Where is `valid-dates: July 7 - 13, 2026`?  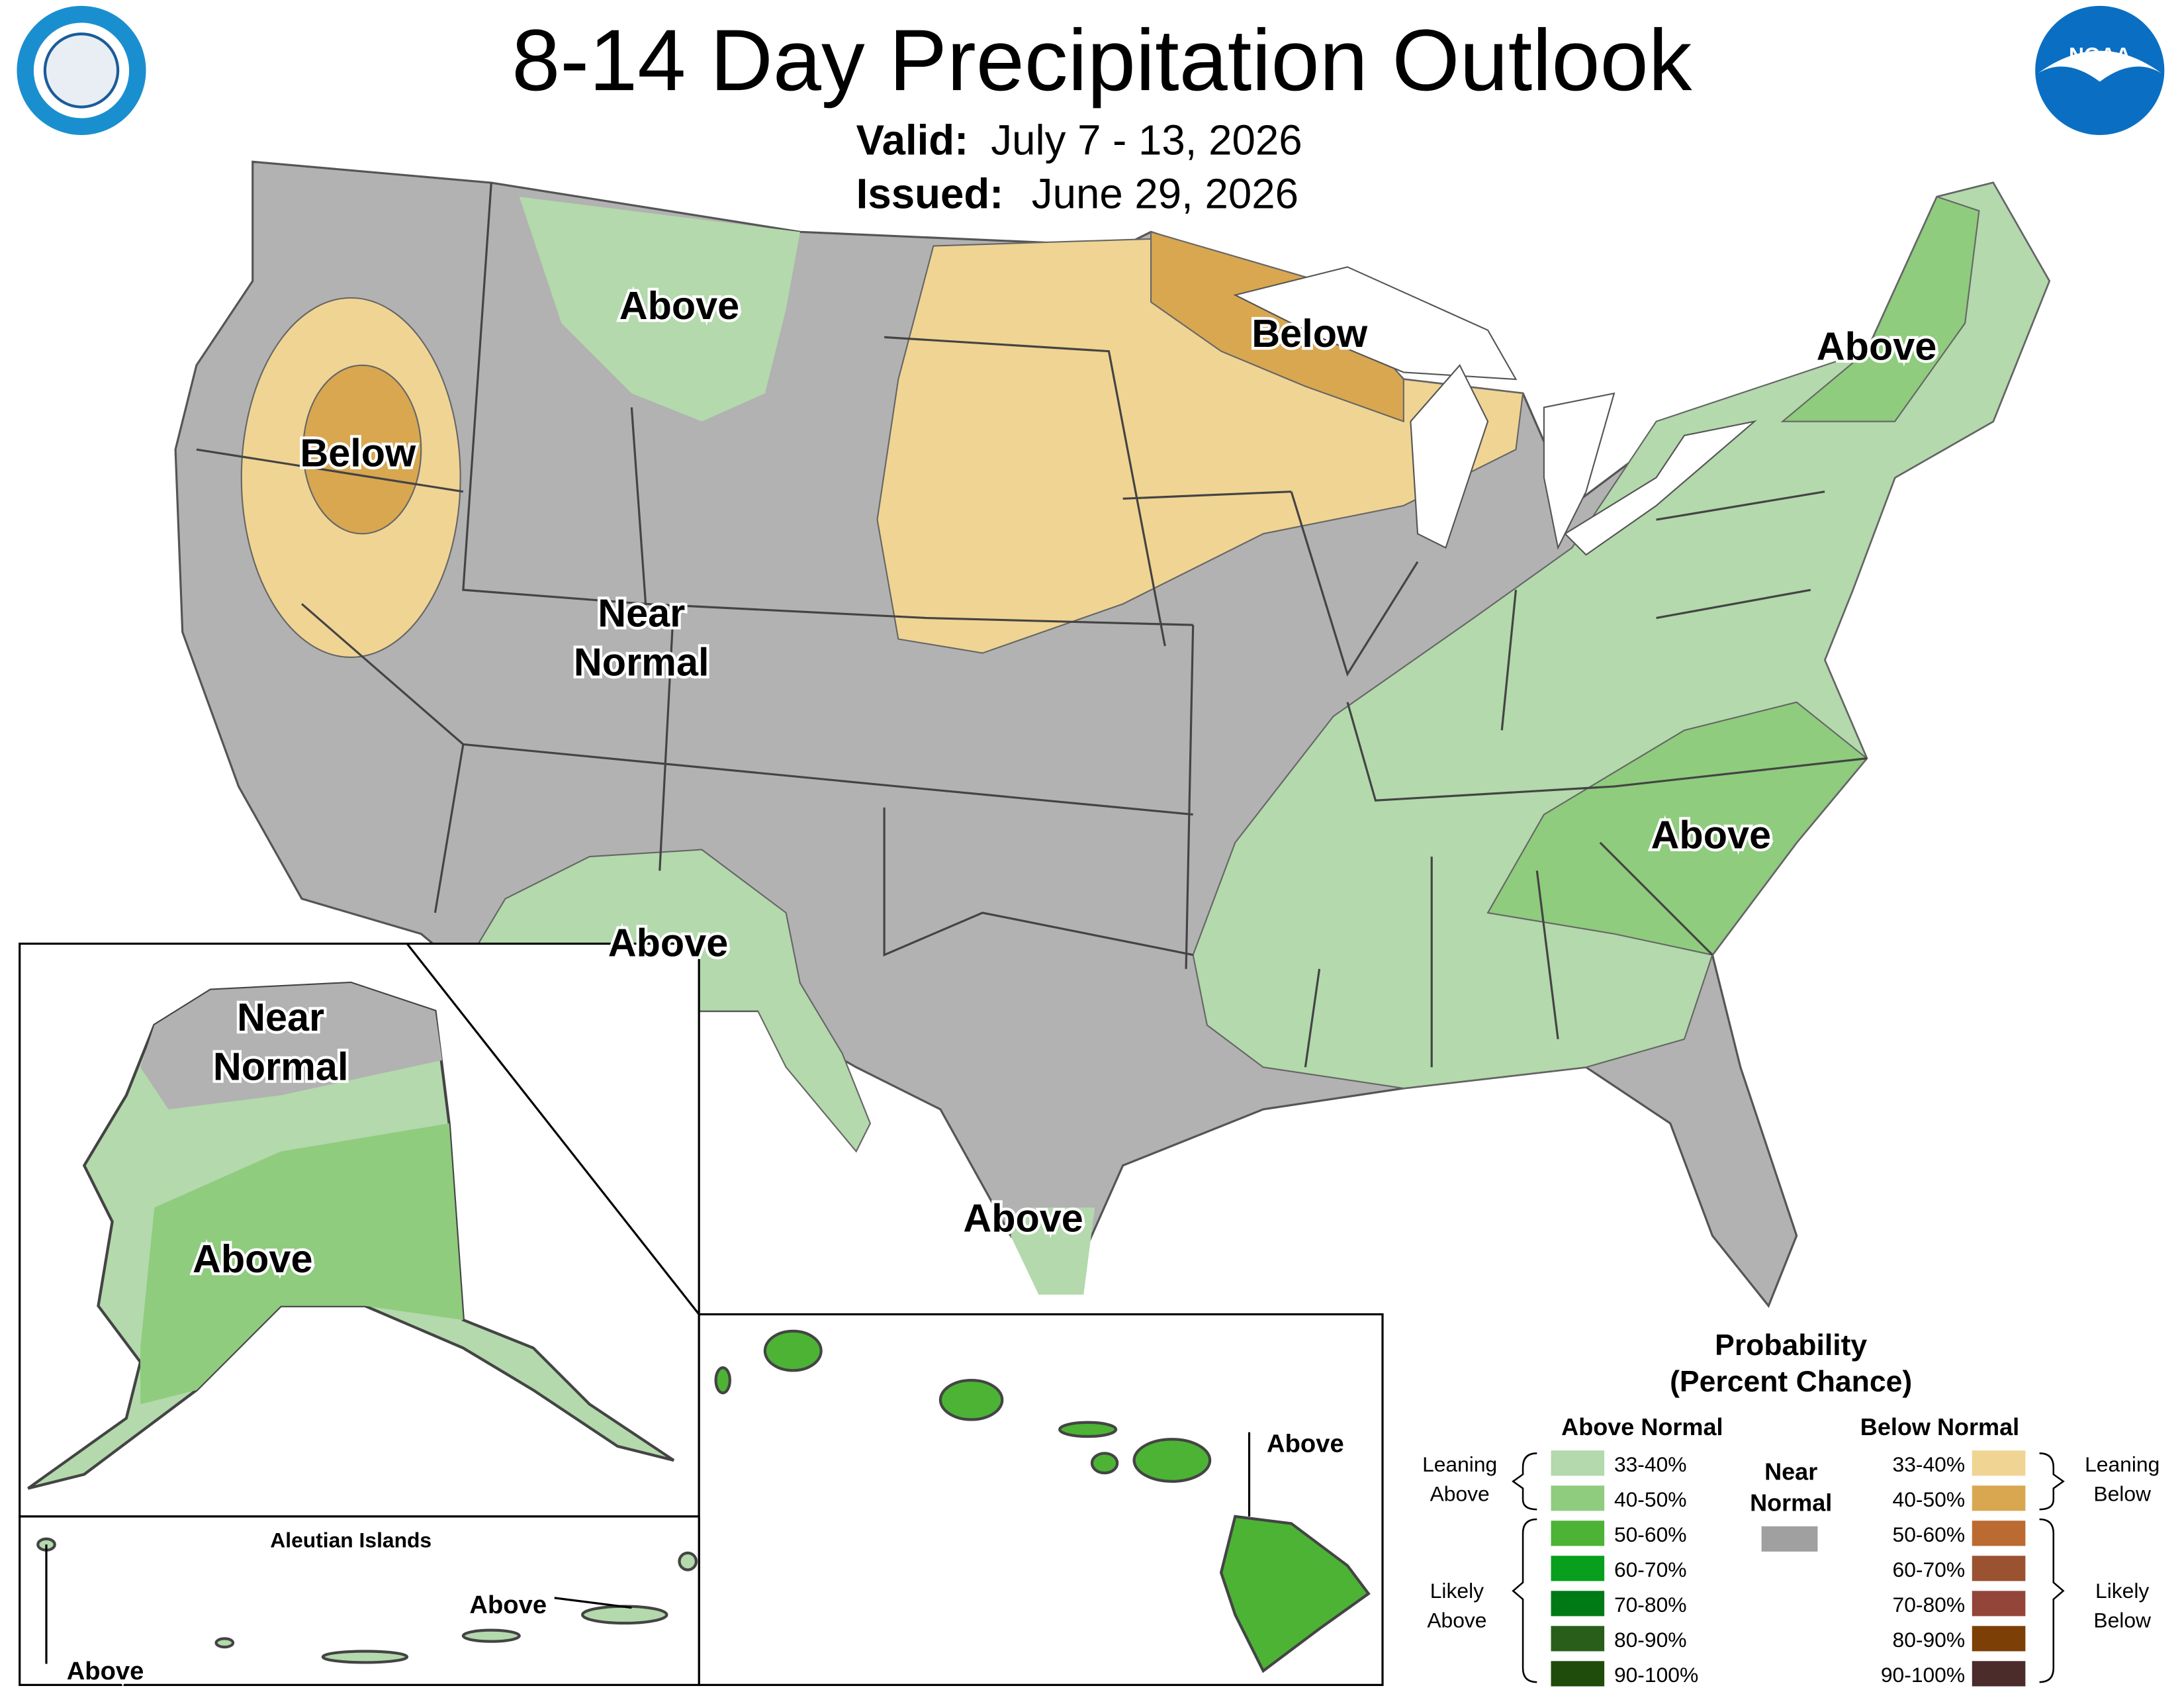 valid-dates: July 7 - 13, 2026 is located at coordinates (1146, 140).